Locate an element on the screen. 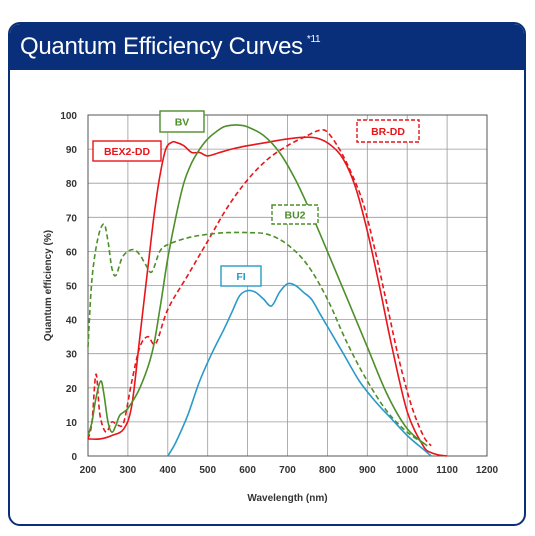 The height and width of the screenshot is (536, 535). series-label-text: BR-DD is located at coordinates (388, 132).